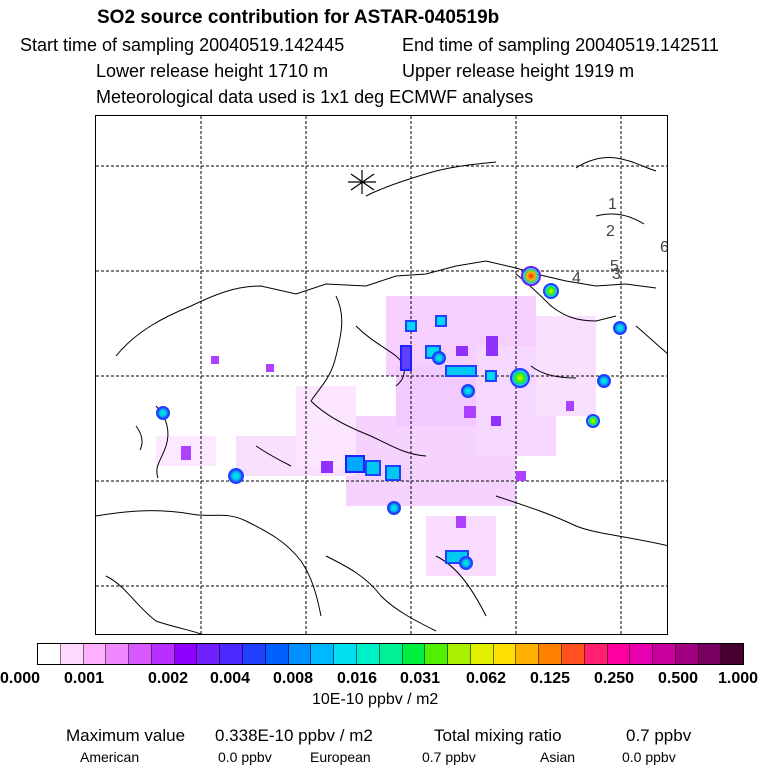 The height and width of the screenshot is (768, 768). I want to click on asian-value: 0.0 ppbv, so click(649, 757).